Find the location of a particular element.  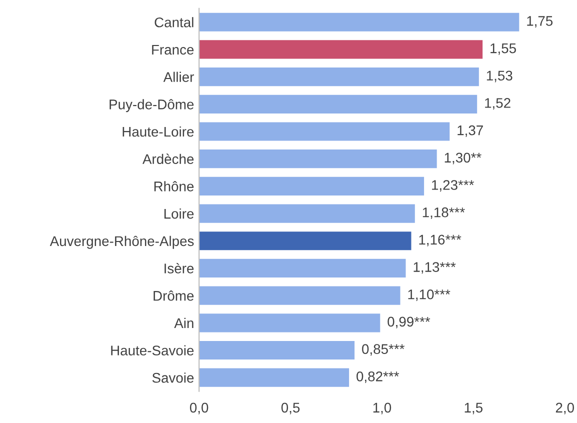

data-label: 0,82*** is located at coordinates (378, 377).